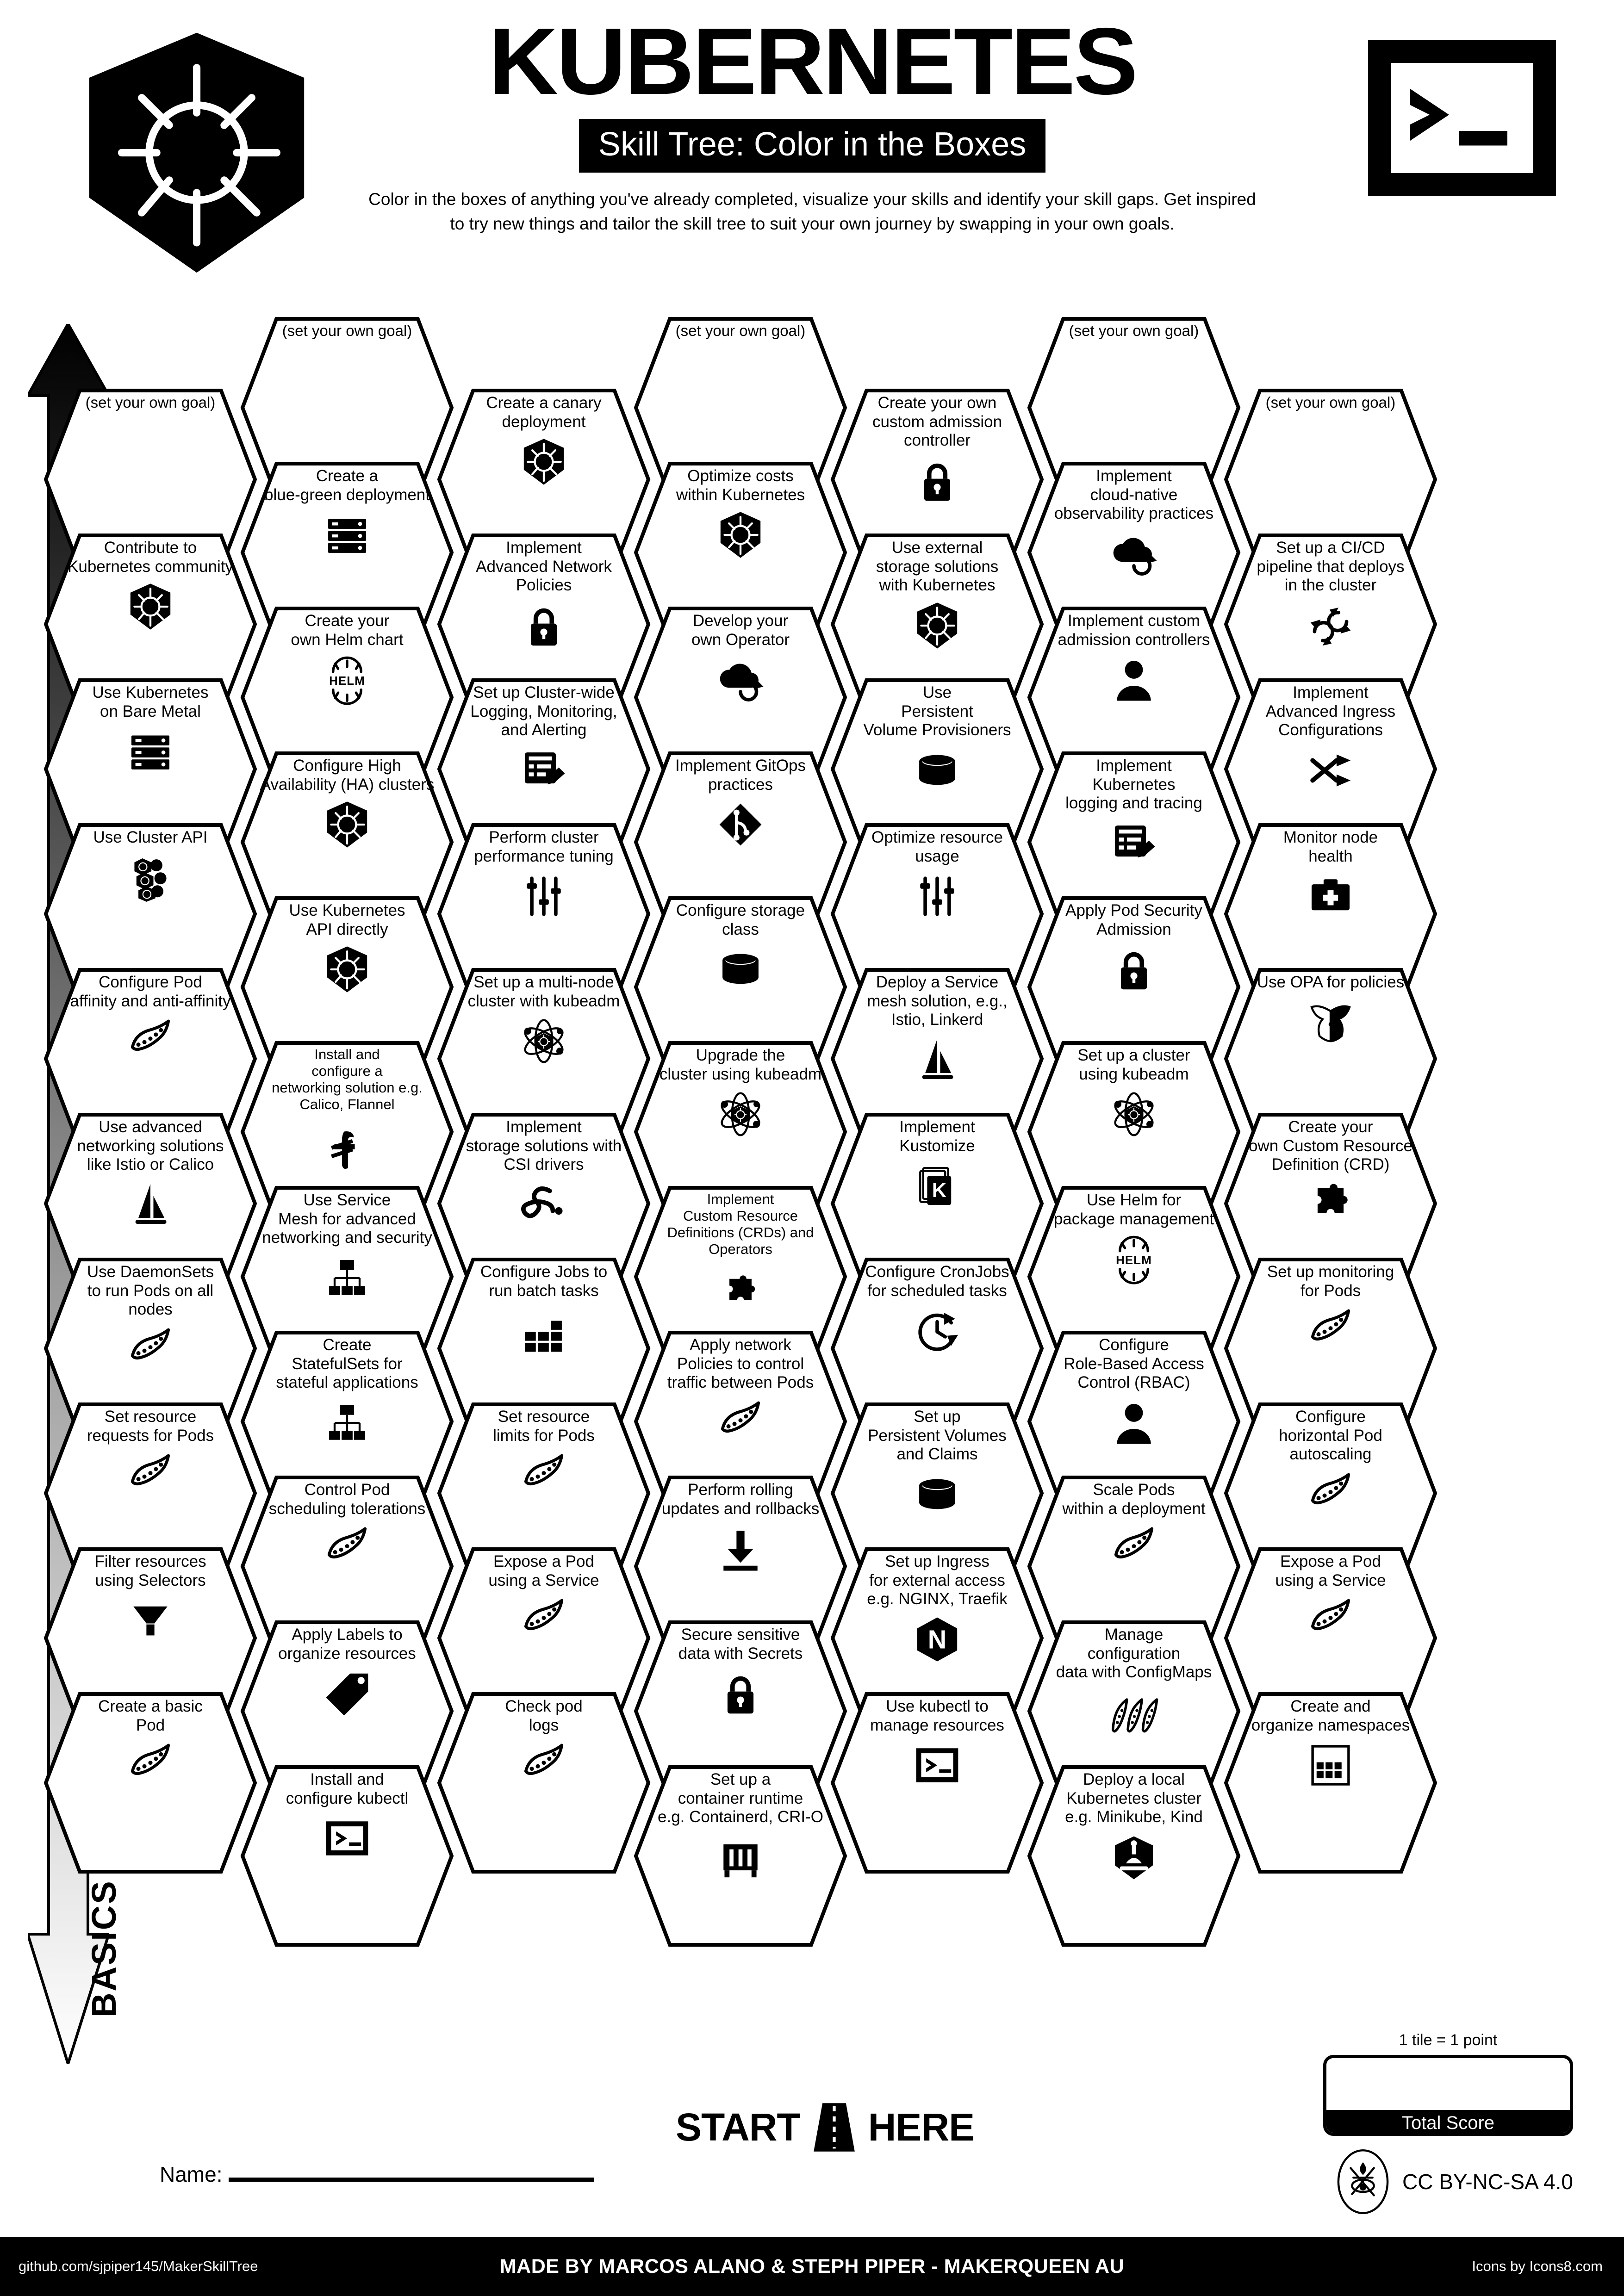 The height and width of the screenshot is (2296, 1624). I want to click on skill-tile: Configure horizontal Pod autoscaling, so click(1330, 1493).